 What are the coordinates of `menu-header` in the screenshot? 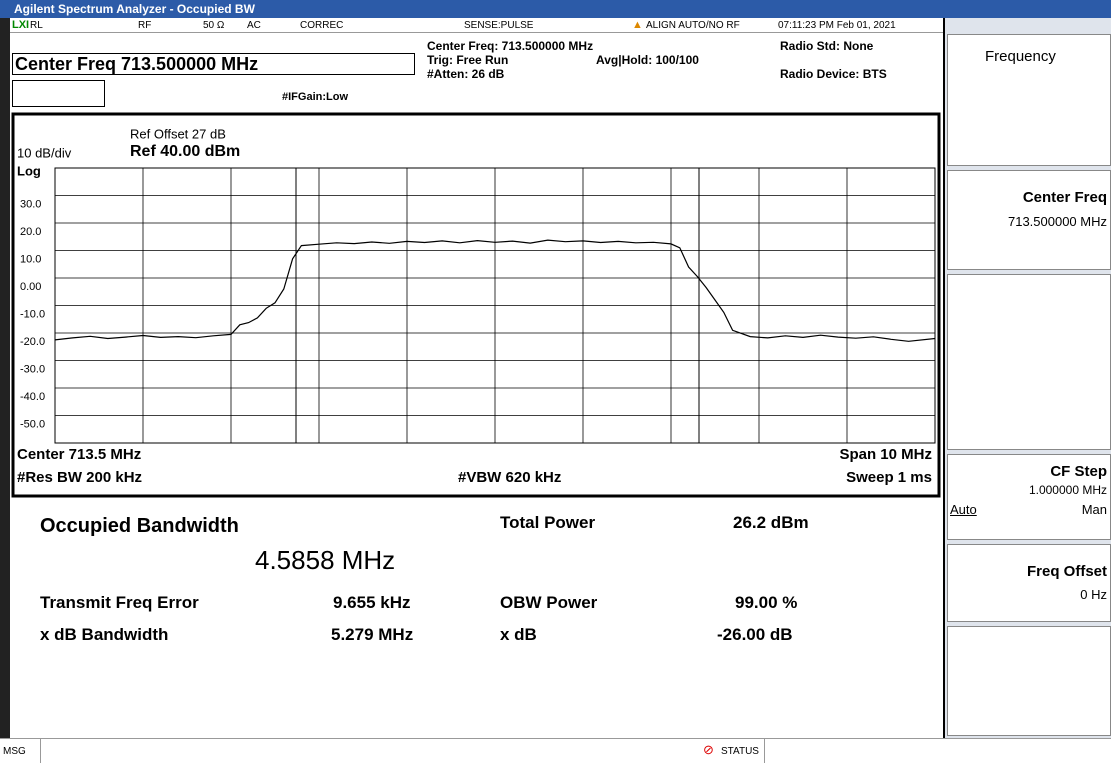 It's located at (1029, 100).